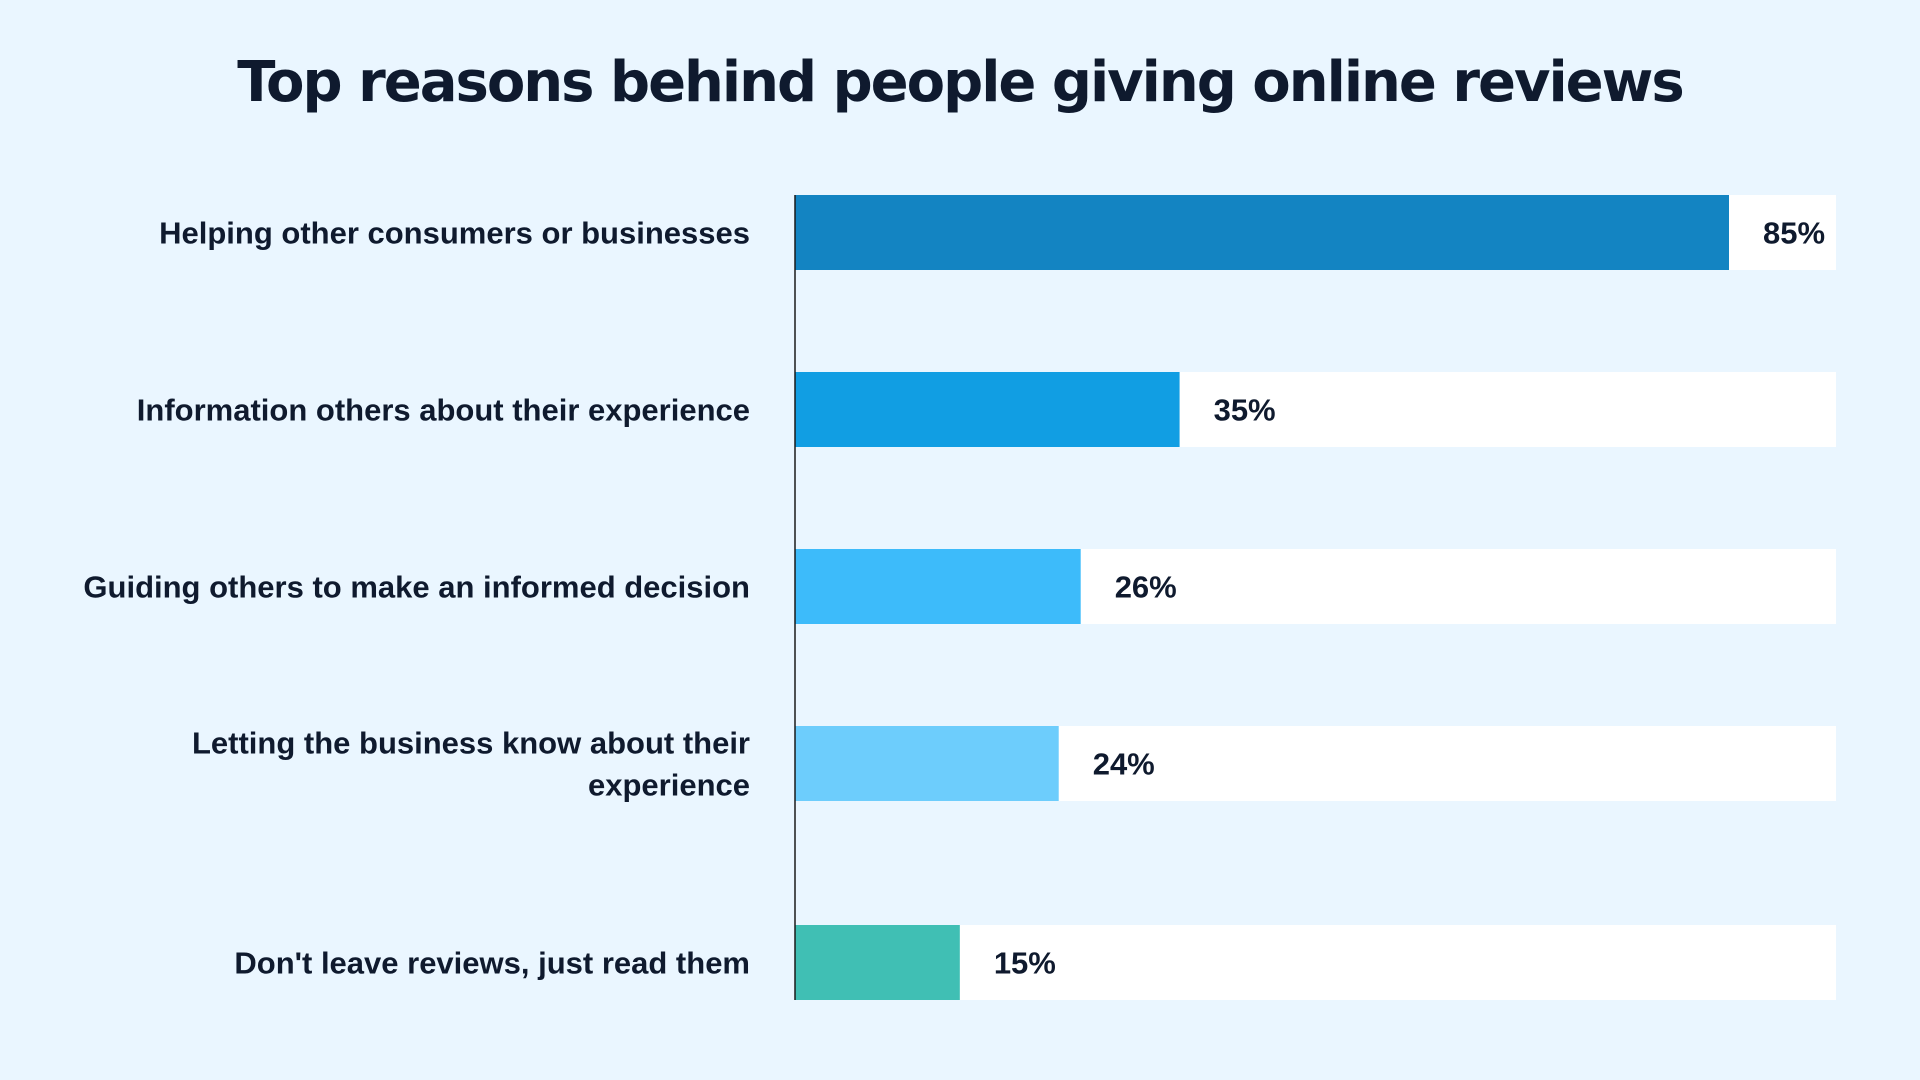 The height and width of the screenshot is (1080, 1920). What do you see at coordinates (1794, 233) in the screenshot?
I see `value-label: 85%` at bounding box center [1794, 233].